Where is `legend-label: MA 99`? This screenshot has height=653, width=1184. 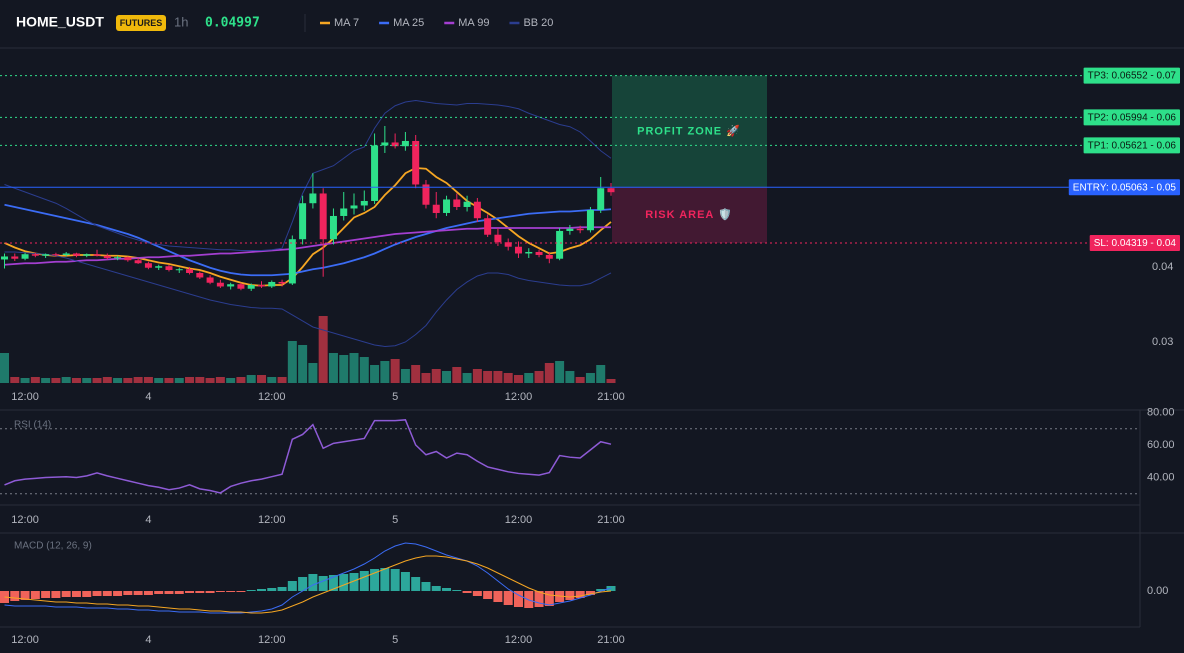
legend-label: MA 99 is located at coordinates (473, 23).